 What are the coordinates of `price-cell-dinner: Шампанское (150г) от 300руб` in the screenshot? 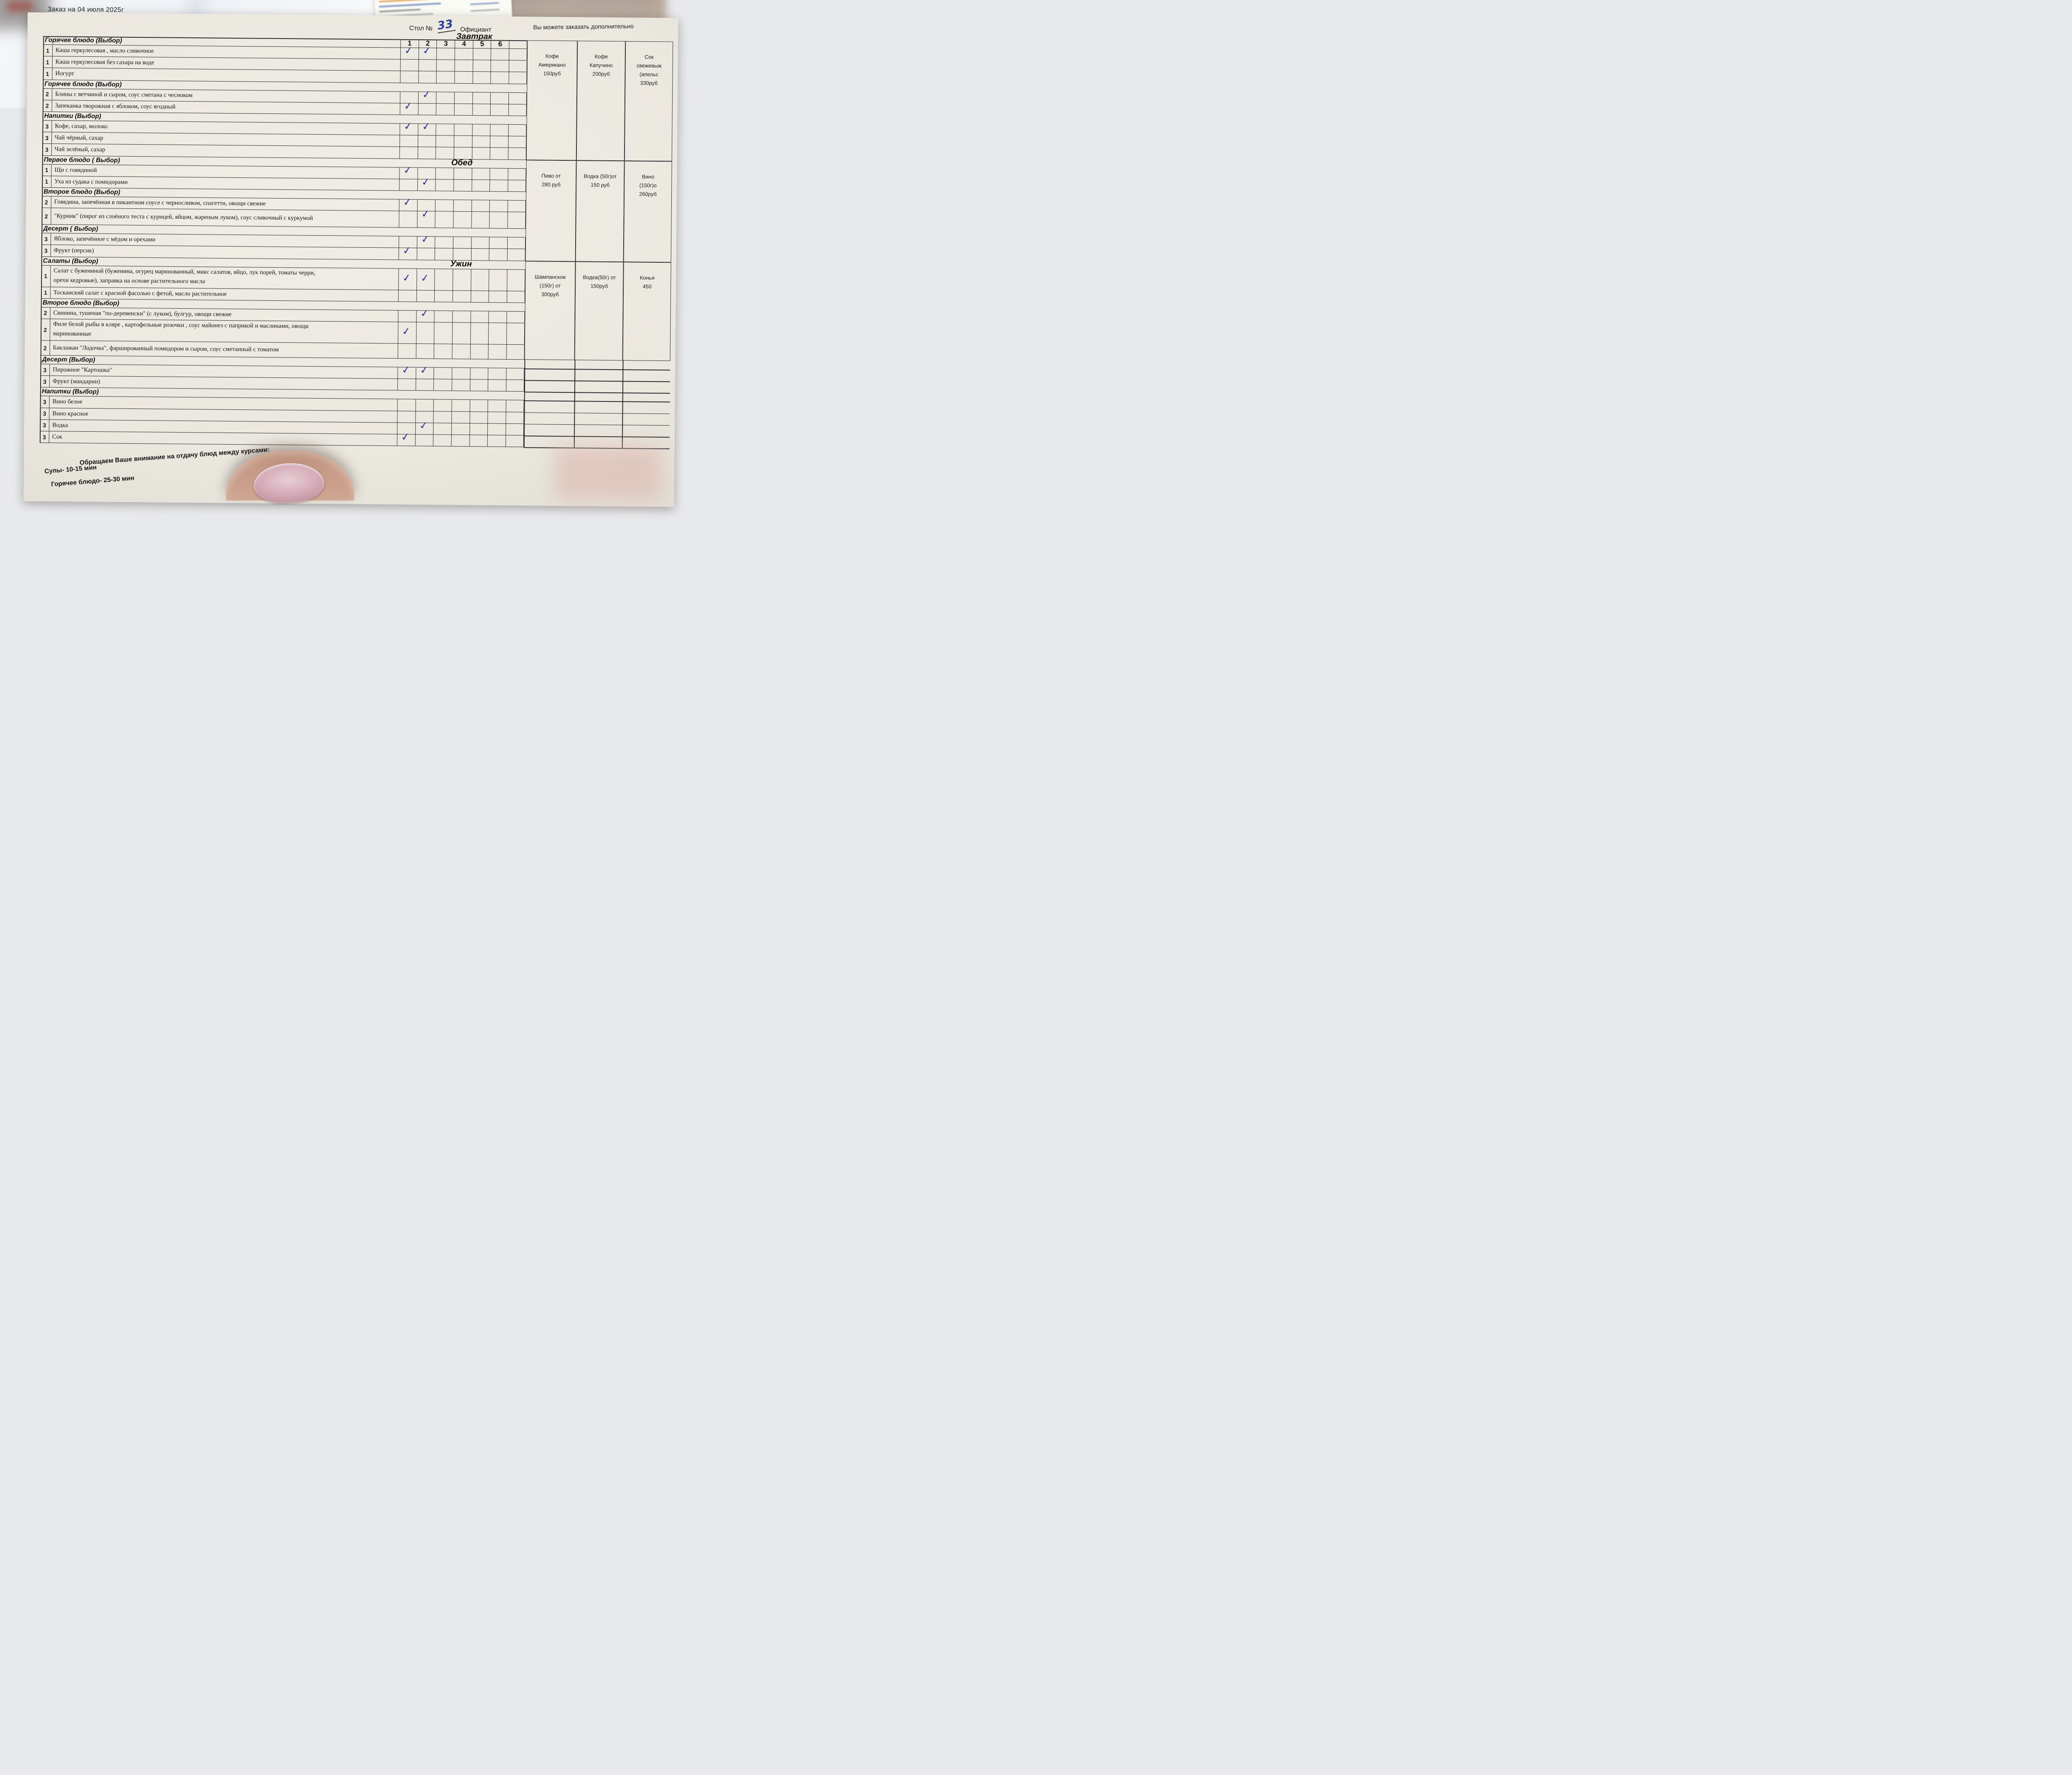 It's located at (550, 310).